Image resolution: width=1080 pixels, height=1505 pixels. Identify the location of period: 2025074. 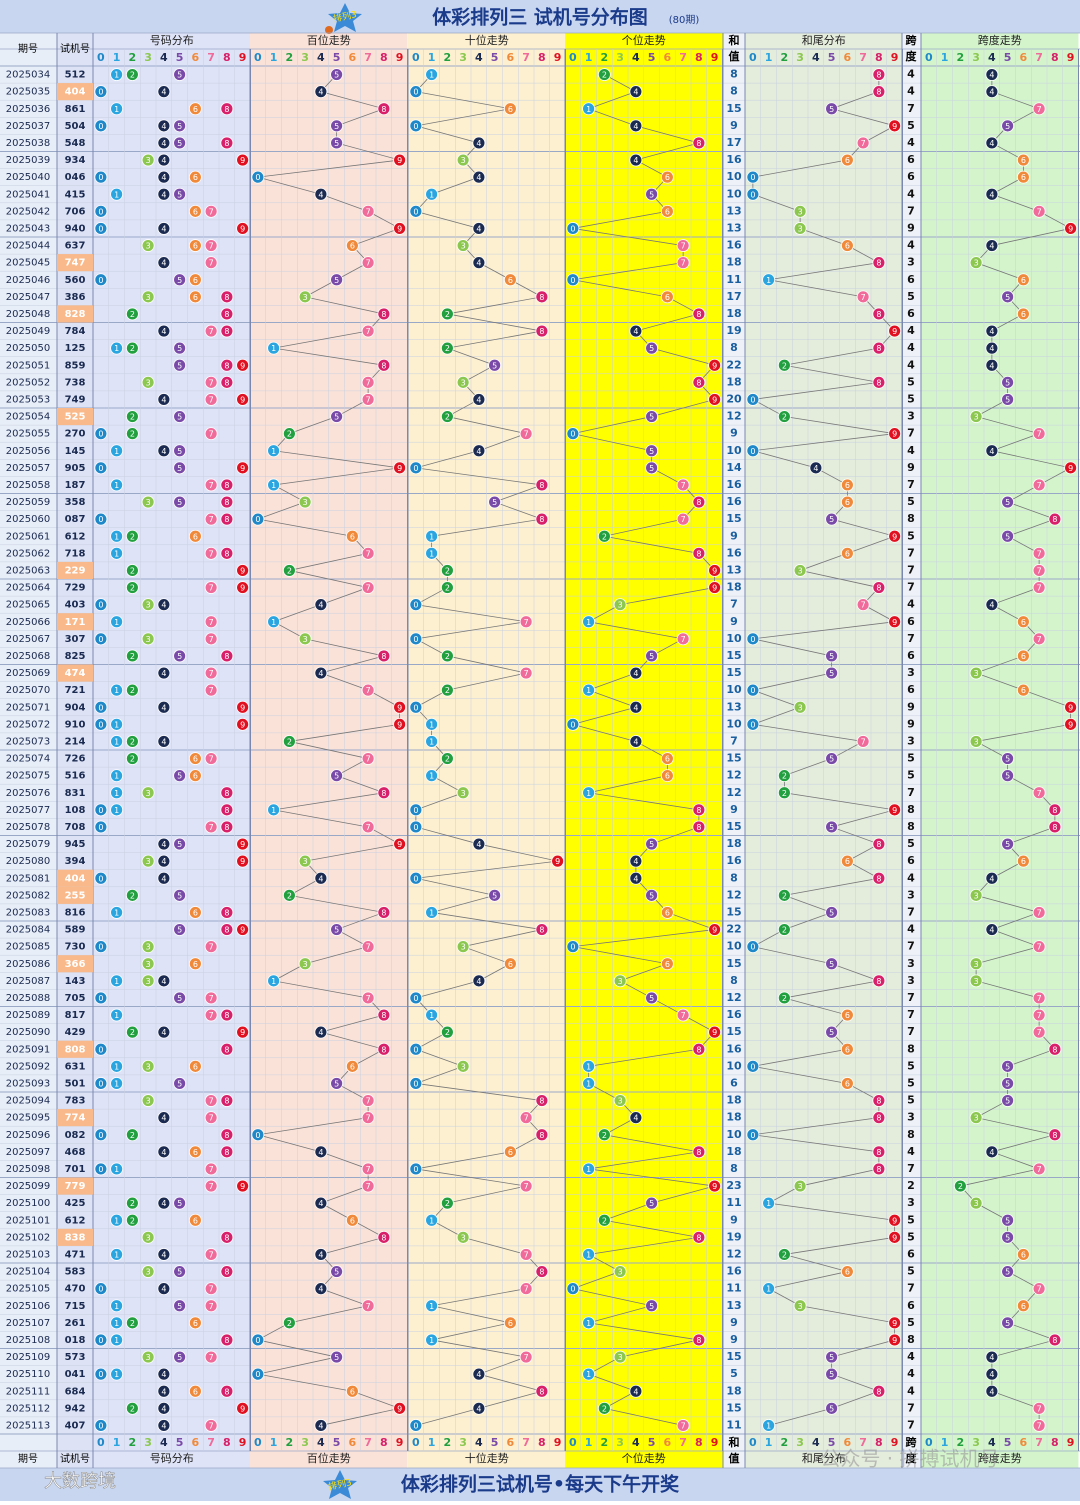
(28, 759).